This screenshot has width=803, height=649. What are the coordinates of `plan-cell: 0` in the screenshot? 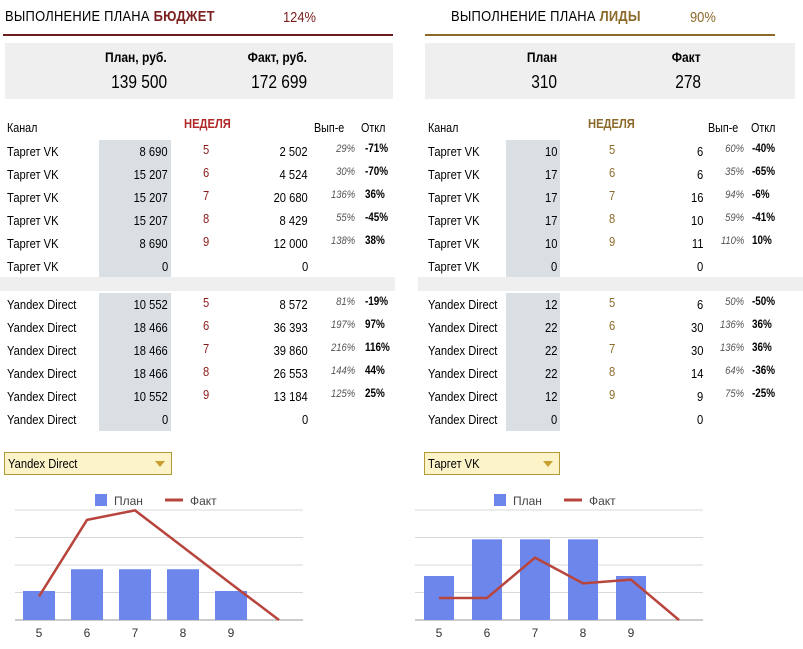 It's located at (553, 266).